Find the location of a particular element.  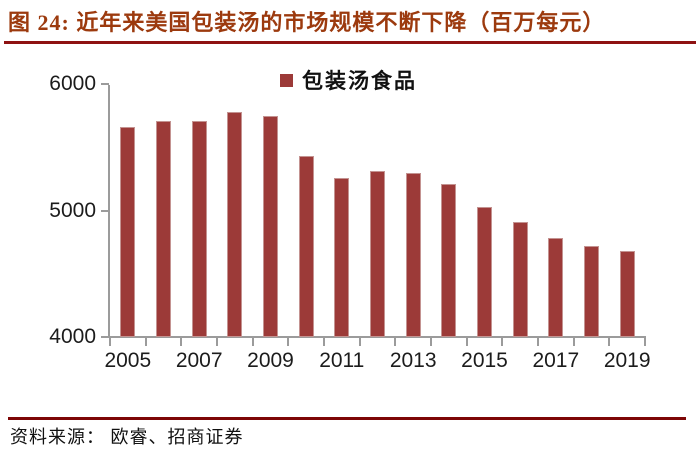

bar-2018 is located at coordinates (591, 291).